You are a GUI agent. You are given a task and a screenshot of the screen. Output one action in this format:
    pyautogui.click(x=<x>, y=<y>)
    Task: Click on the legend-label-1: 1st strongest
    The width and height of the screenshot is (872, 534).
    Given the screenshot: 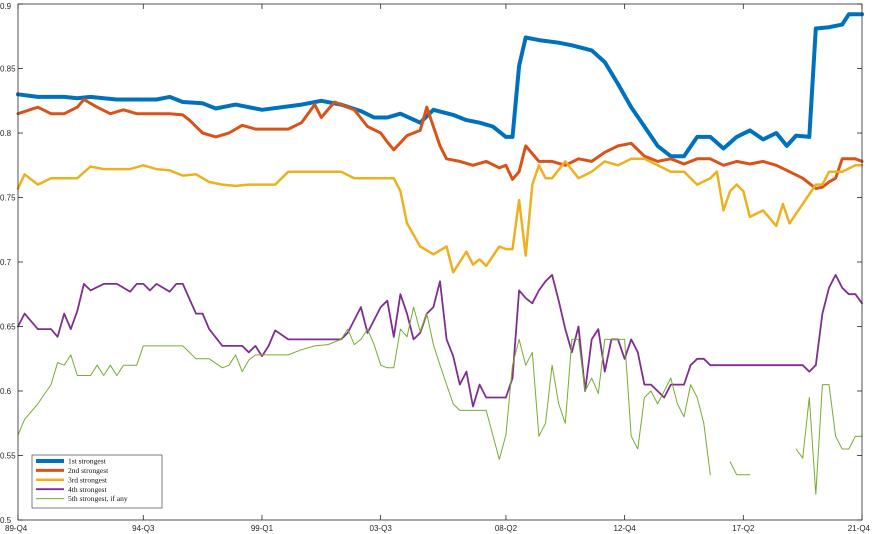 What is the action you would take?
    pyautogui.click(x=87, y=461)
    